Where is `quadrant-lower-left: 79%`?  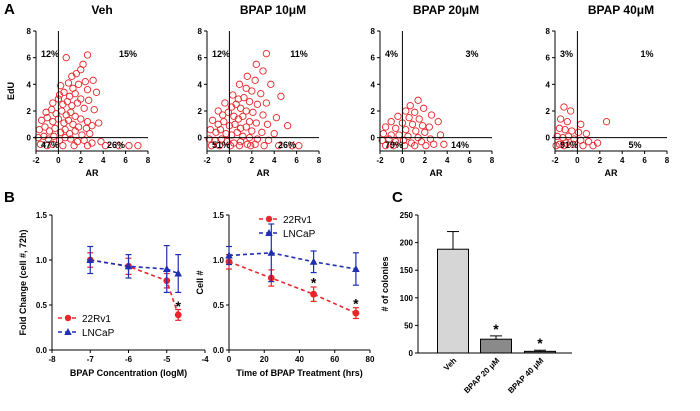
quadrant-lower-left: 79% is located at coordinates (394, 145).